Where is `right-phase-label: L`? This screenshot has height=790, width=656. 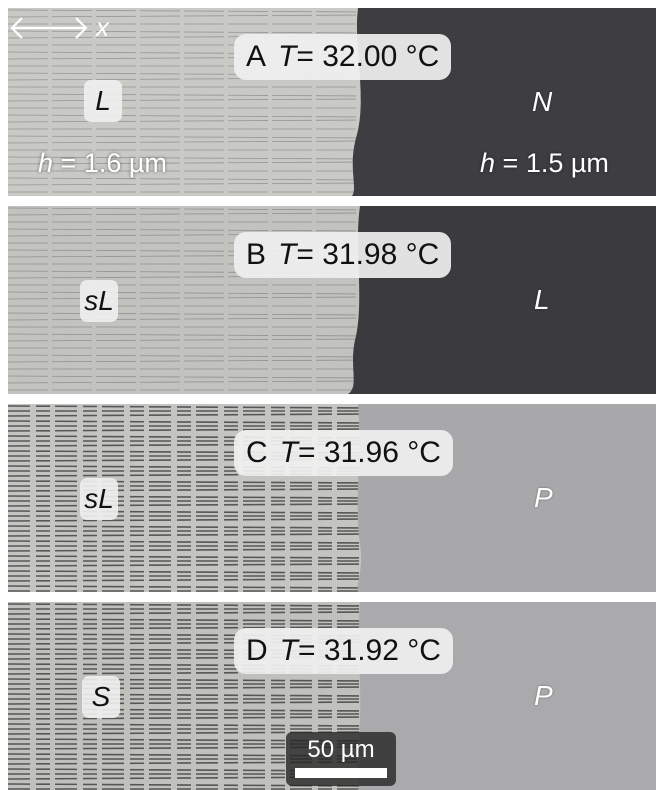
right-phase-label: L is located at coordinates (542, 299).